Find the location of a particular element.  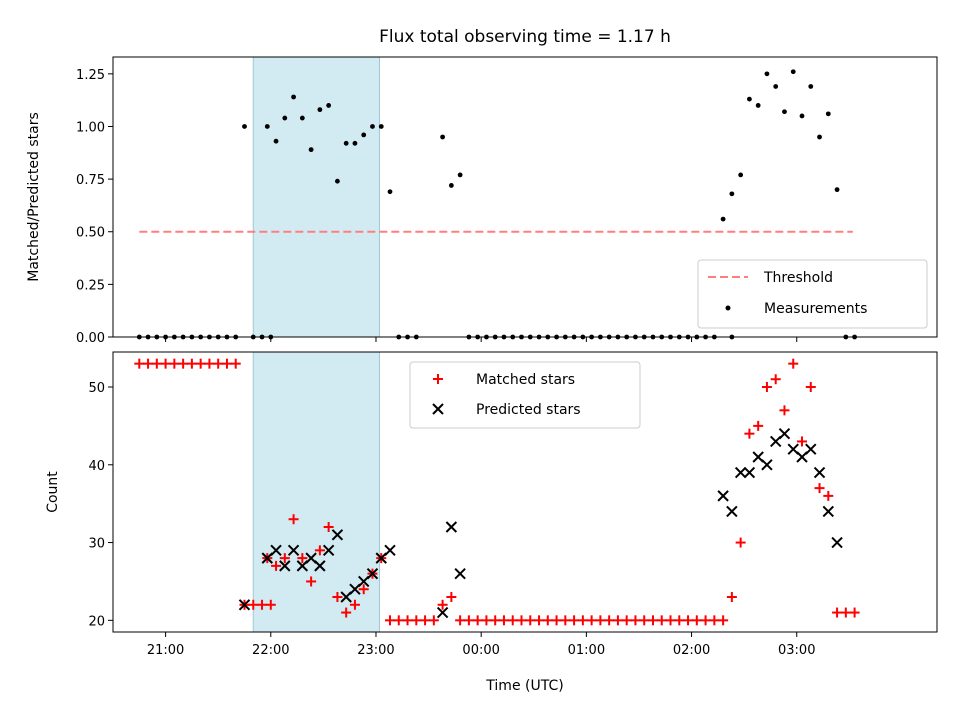

legend-threshold-label: Threshold is located at coordinates (798, 278).